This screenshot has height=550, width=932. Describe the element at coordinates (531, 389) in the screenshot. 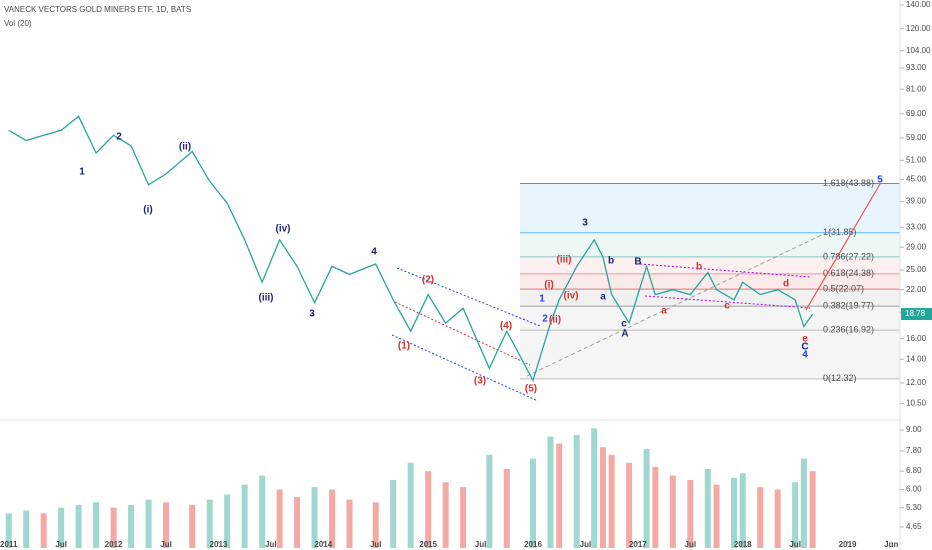

I see `wave-label: (5)` at that location.